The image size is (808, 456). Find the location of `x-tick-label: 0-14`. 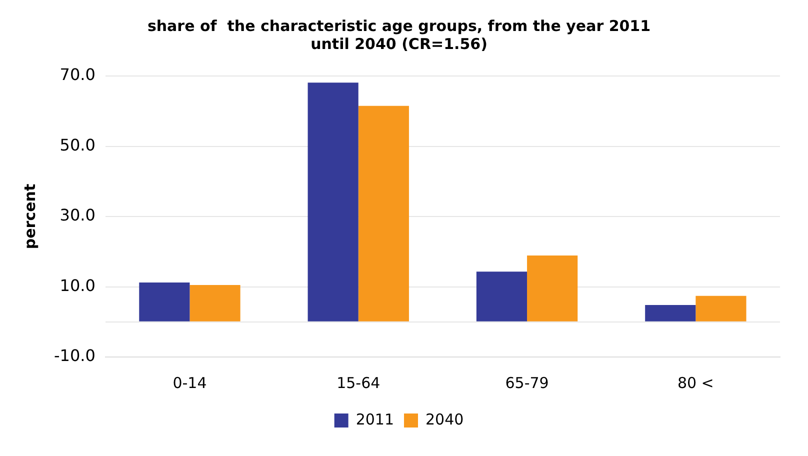

x-tick-label: 0-14 is located at coordinates (189, 383).